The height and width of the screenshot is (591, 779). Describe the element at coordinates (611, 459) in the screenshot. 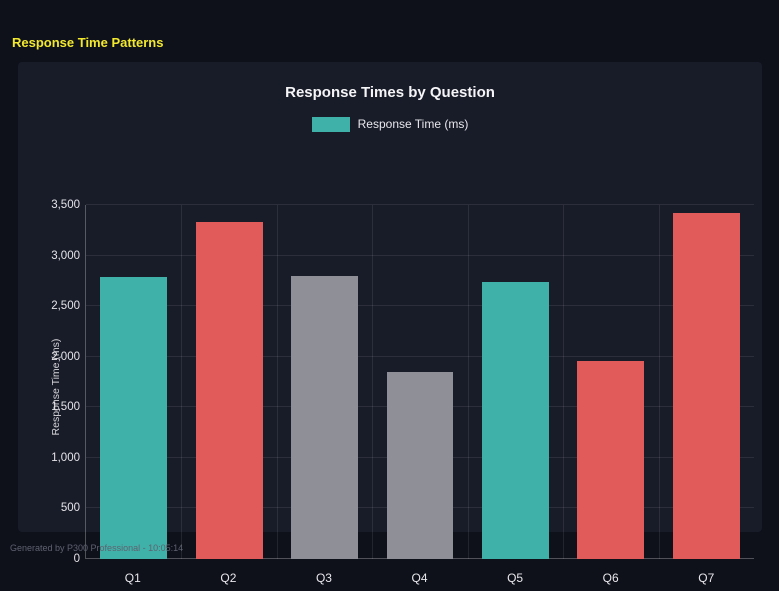

I see `bar-q6` at that location.